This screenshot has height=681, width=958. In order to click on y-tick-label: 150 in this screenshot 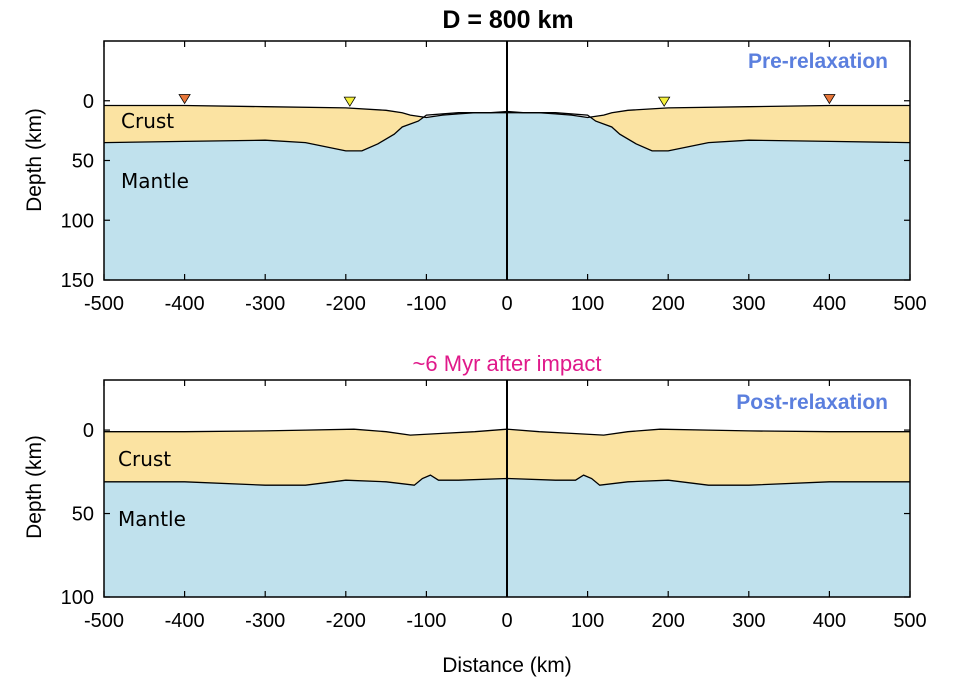, I will do `click(77, 281)`.